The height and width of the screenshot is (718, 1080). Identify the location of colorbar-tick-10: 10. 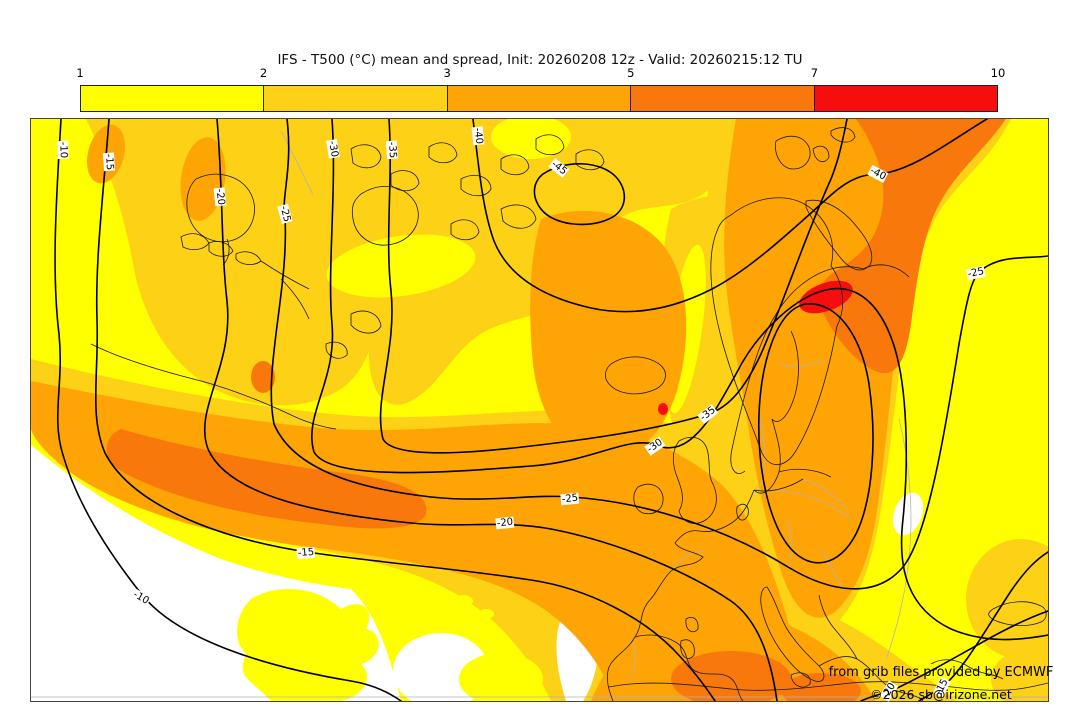
(998, 73).